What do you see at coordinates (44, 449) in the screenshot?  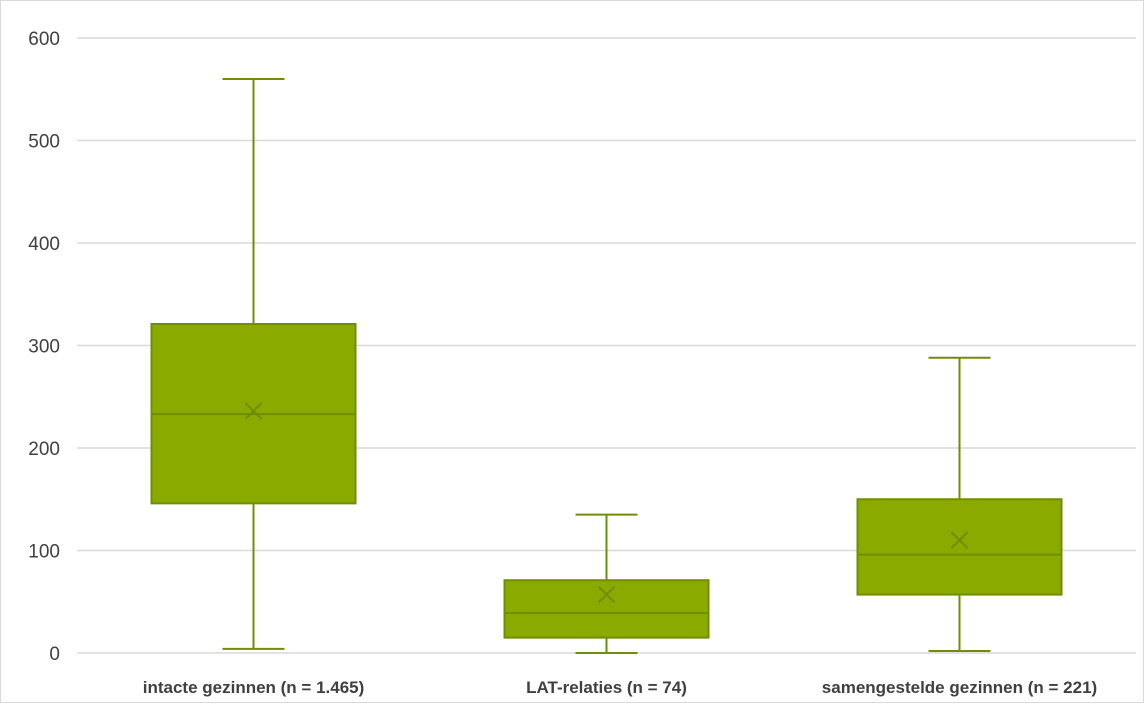 I see `y-tick-label: 200` at bounding box center [44, 449].